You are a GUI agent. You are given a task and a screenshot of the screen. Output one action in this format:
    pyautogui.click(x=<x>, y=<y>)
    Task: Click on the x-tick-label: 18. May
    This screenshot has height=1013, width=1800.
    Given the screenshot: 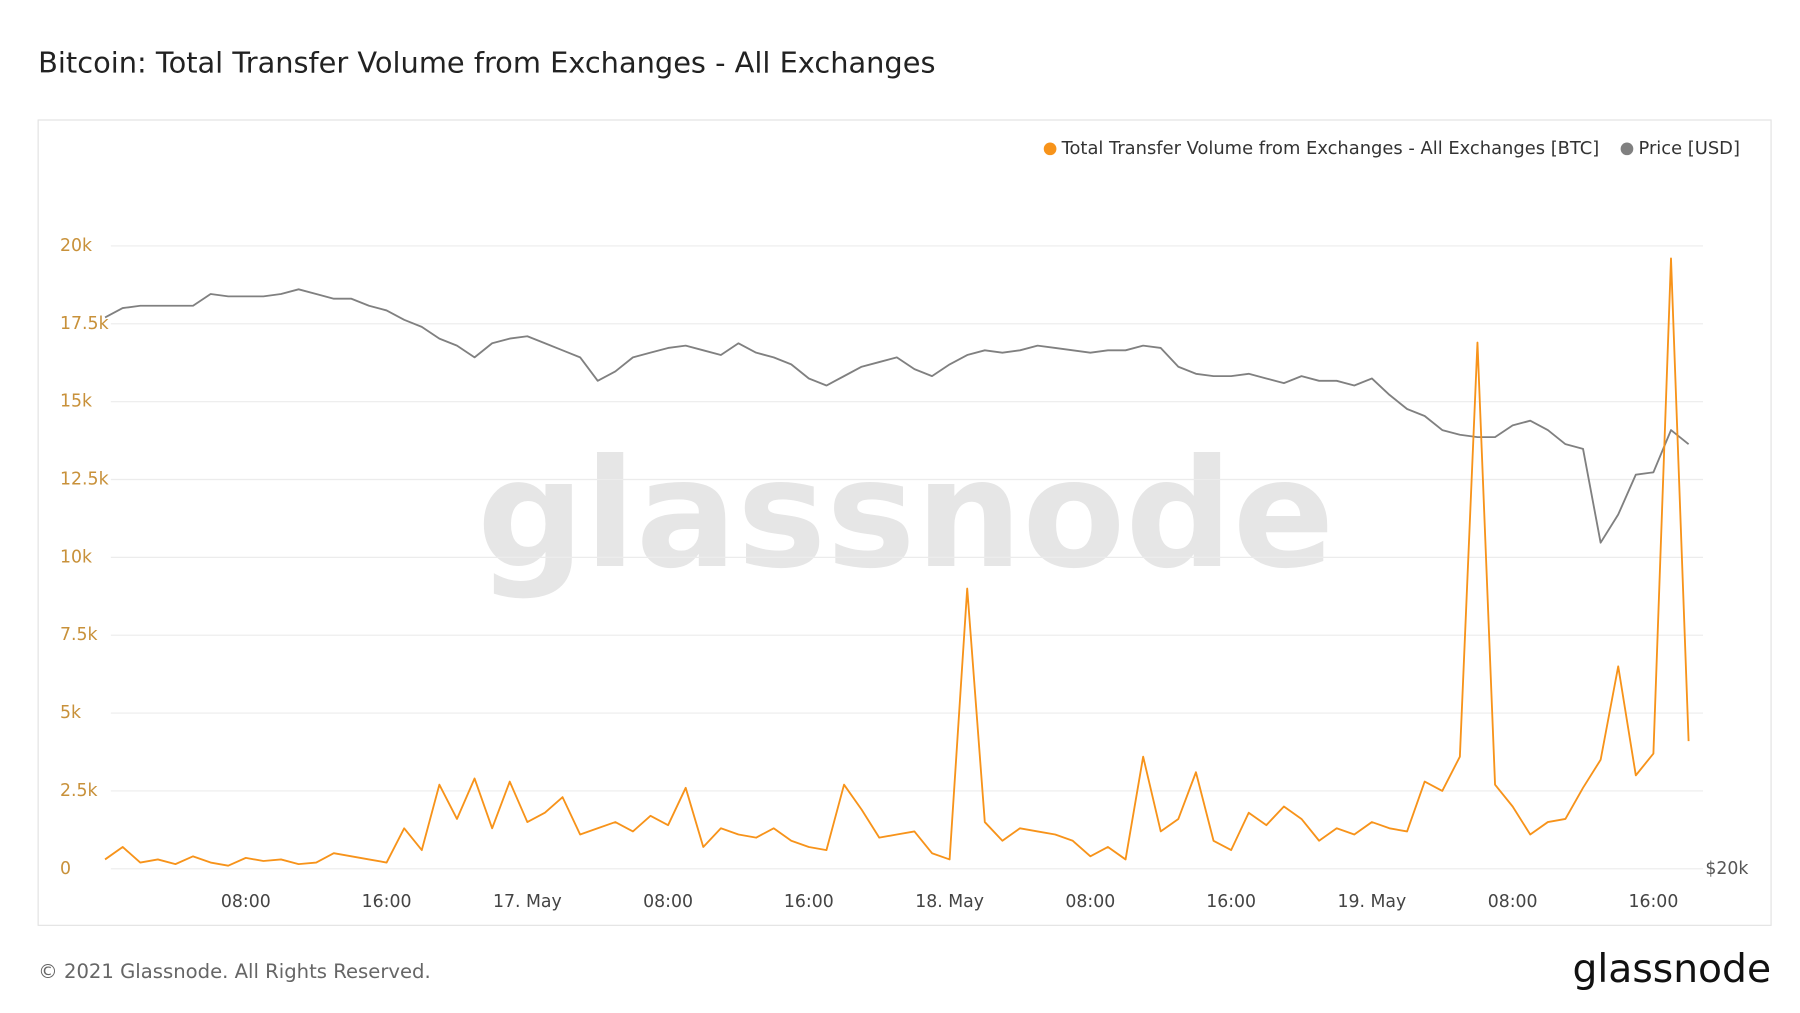 What is the action you would take?
    pyautogui.click(x=949, y=902)
    